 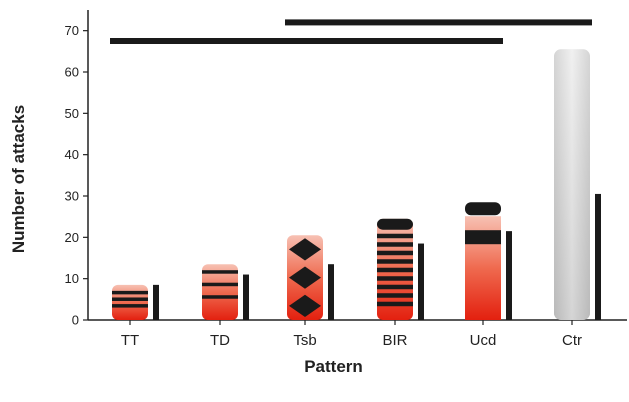 I want to click on y-tick-label: 0, so click(x=75, y=320).